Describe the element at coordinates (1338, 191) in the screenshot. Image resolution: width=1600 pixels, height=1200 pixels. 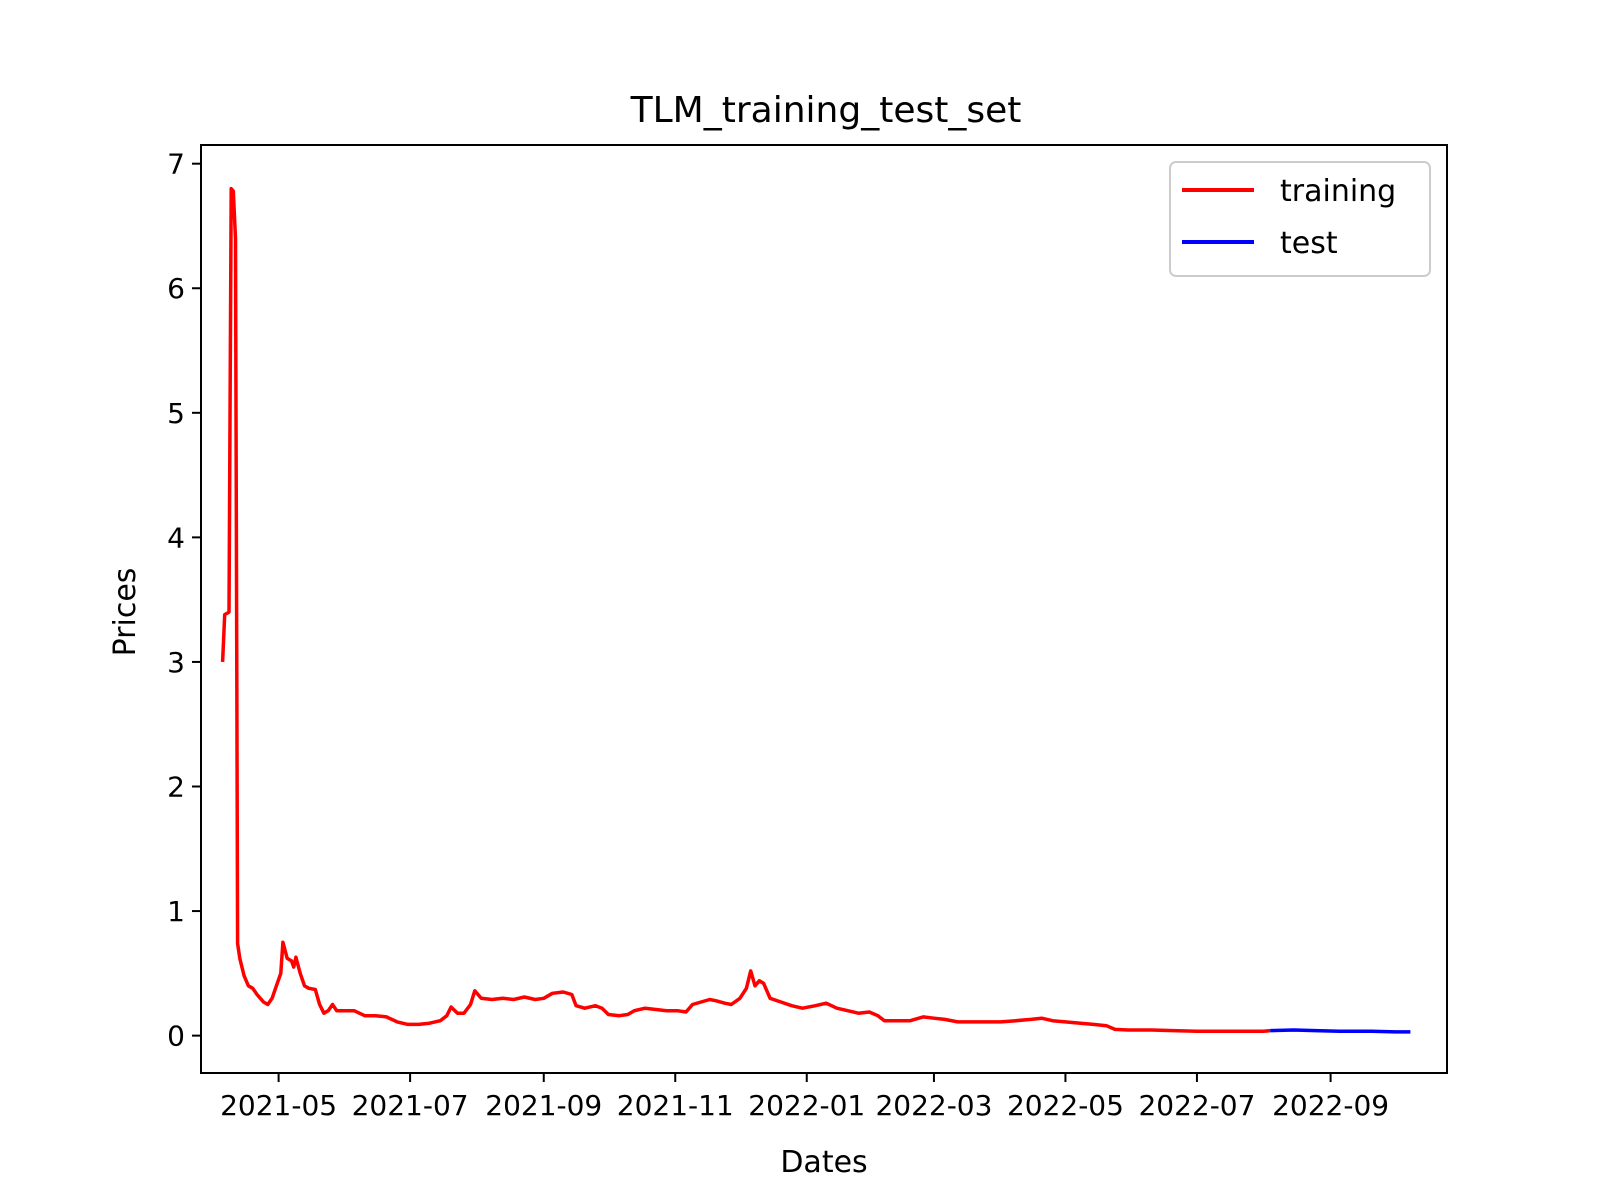
I see `legend-label-training: training` at that location.